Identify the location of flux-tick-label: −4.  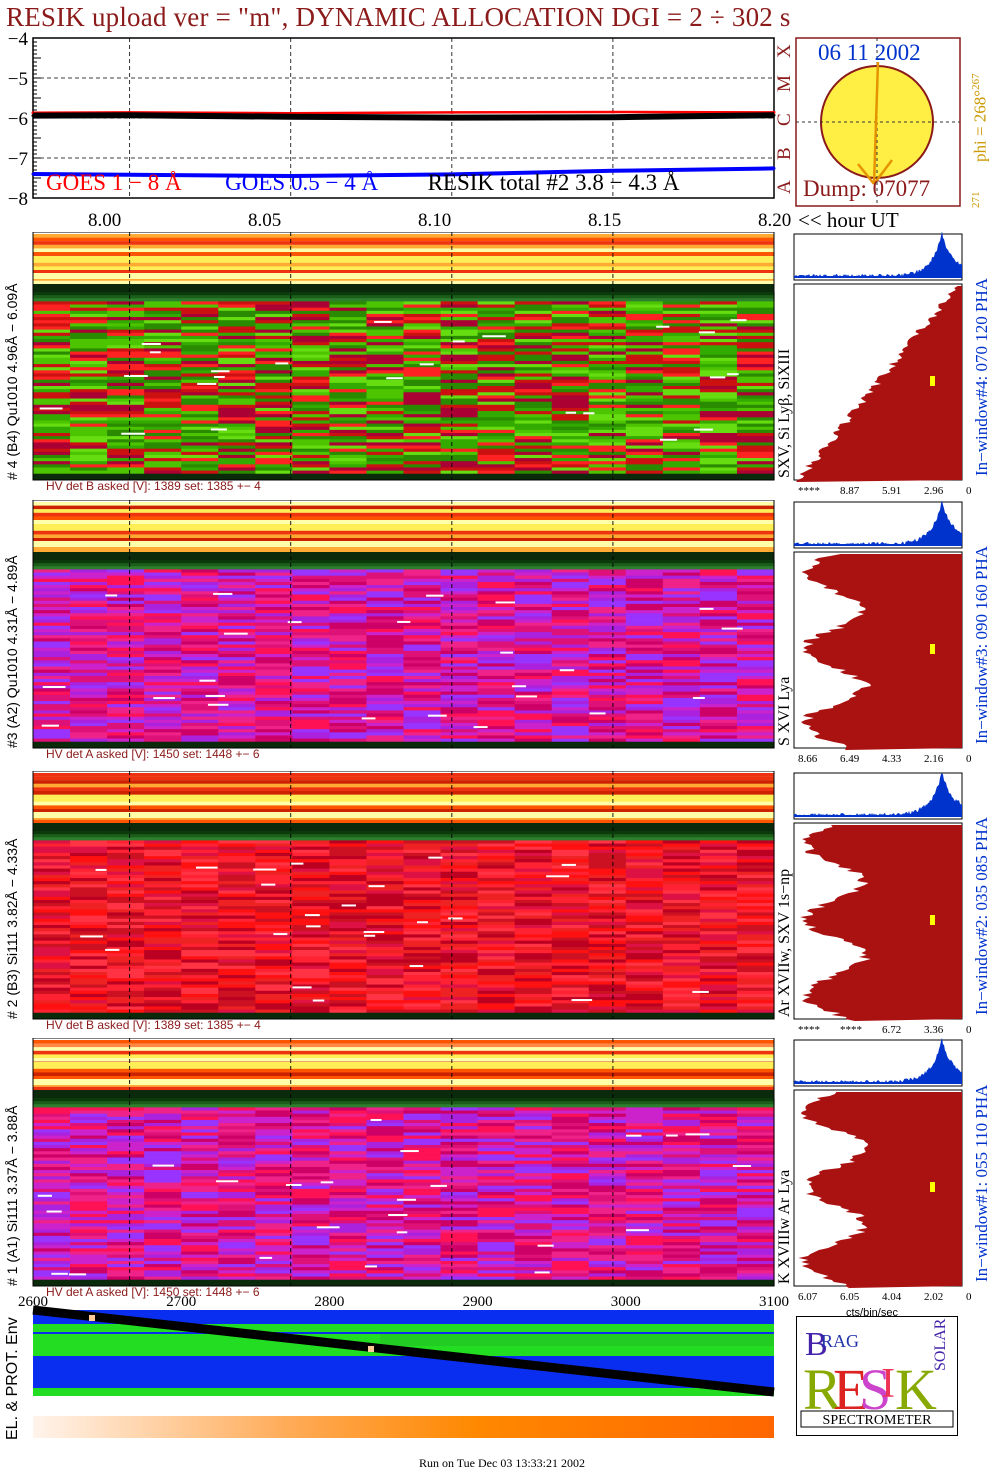
(18, 40).